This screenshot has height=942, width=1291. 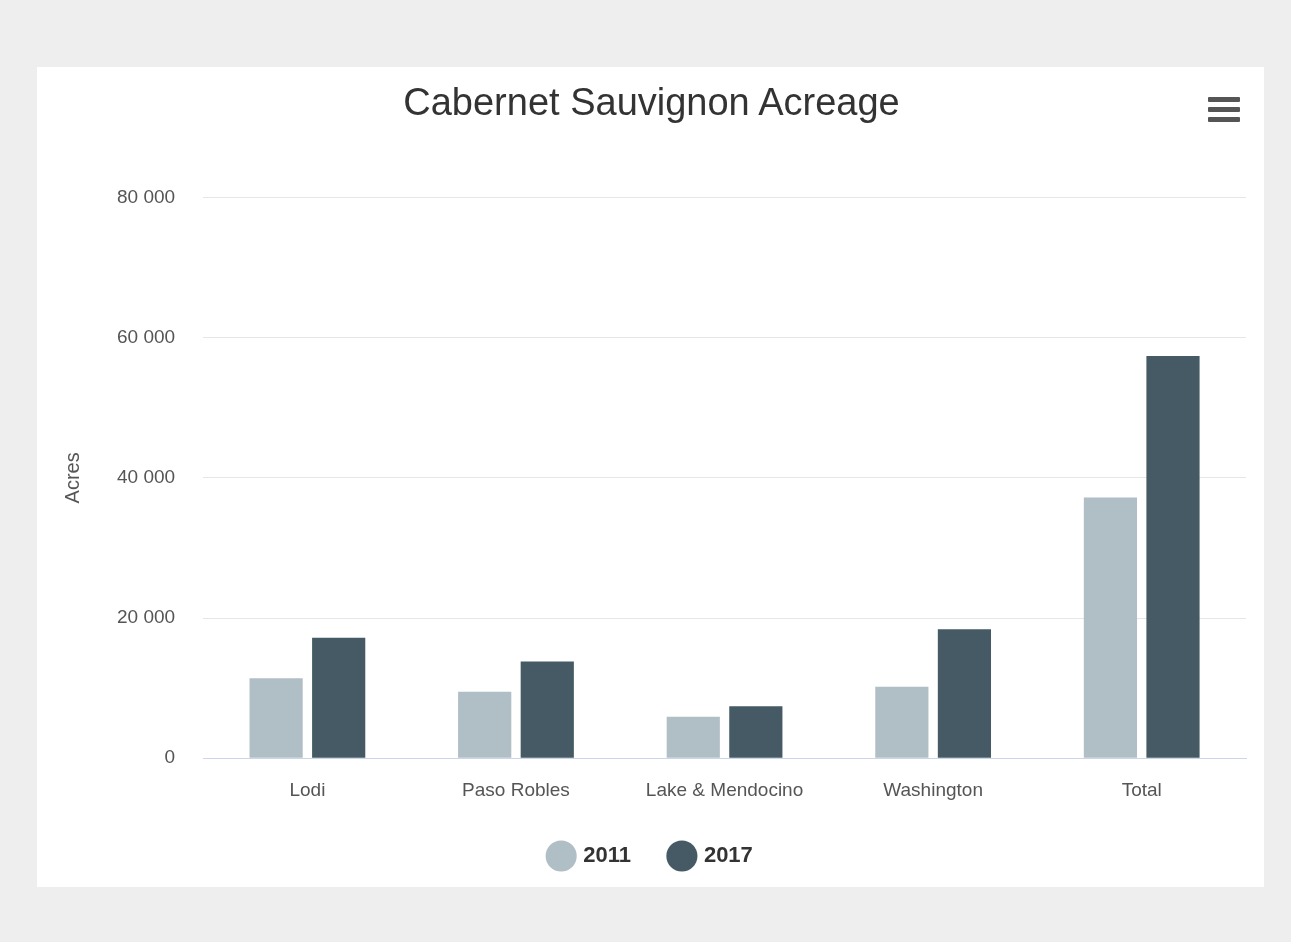 I want to click on y-tick-label: 80 000, so click(x=146, y=196).